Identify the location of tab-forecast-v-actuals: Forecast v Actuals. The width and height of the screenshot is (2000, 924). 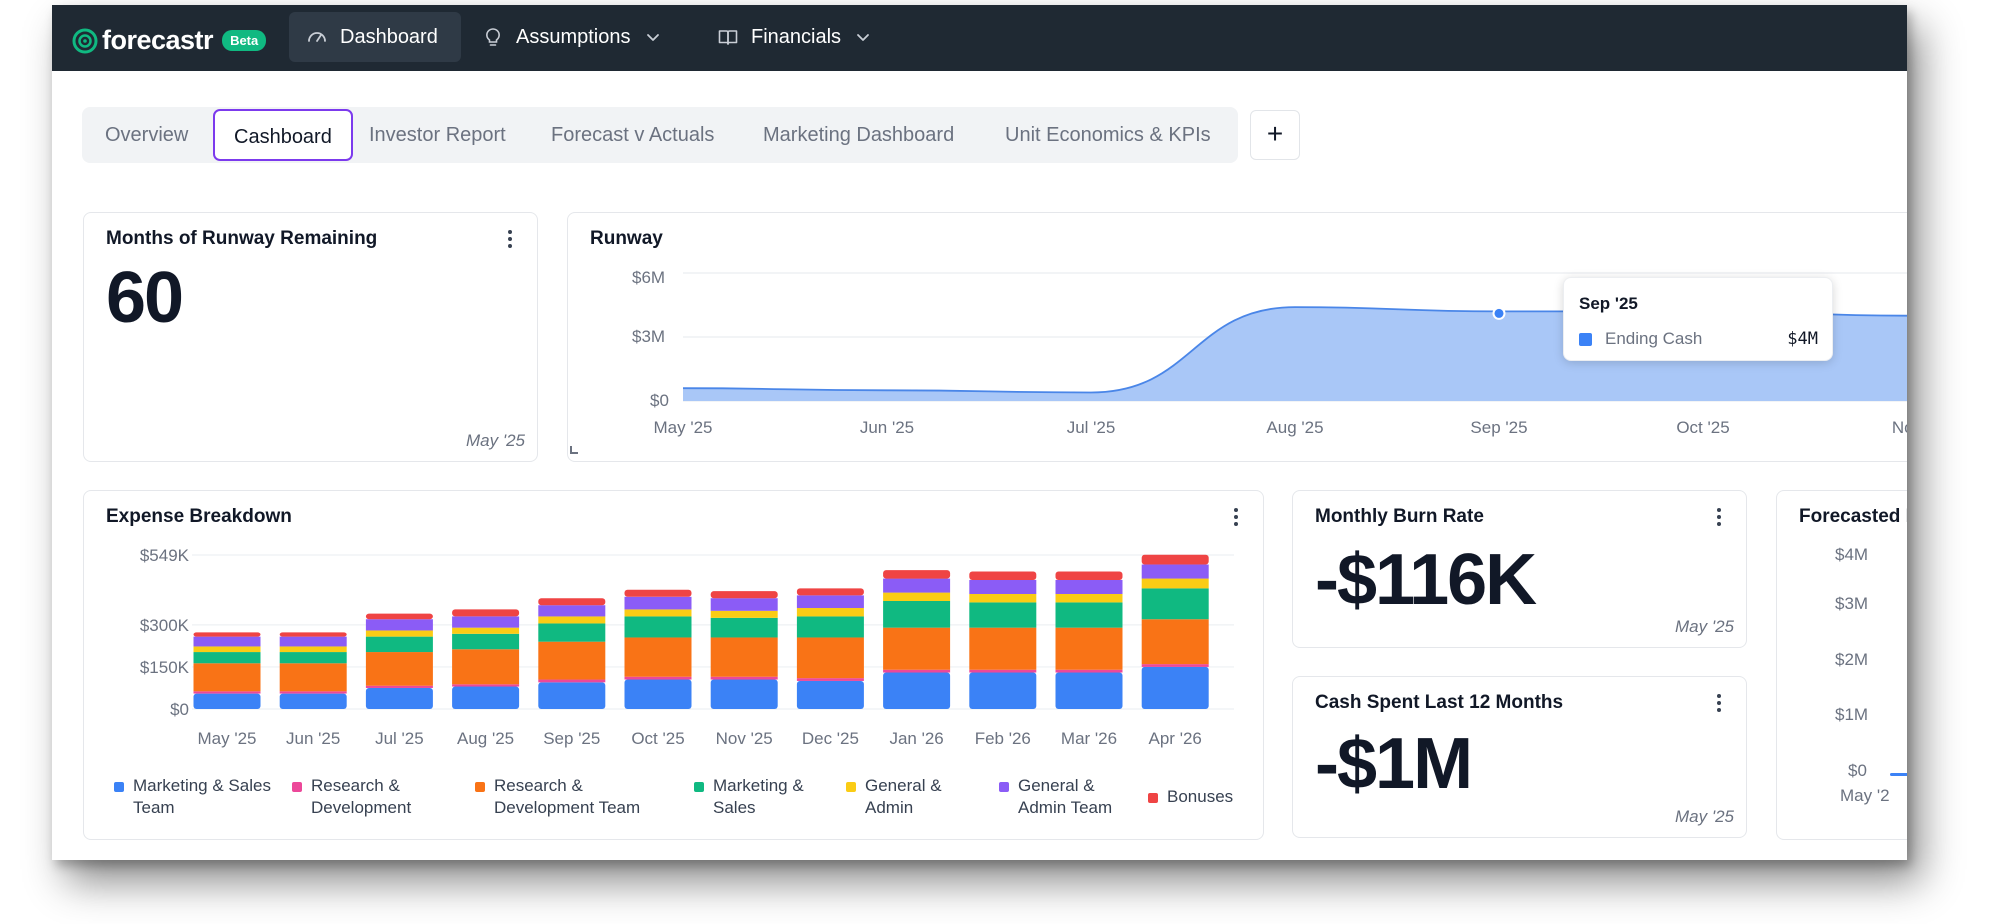
(633, 135).